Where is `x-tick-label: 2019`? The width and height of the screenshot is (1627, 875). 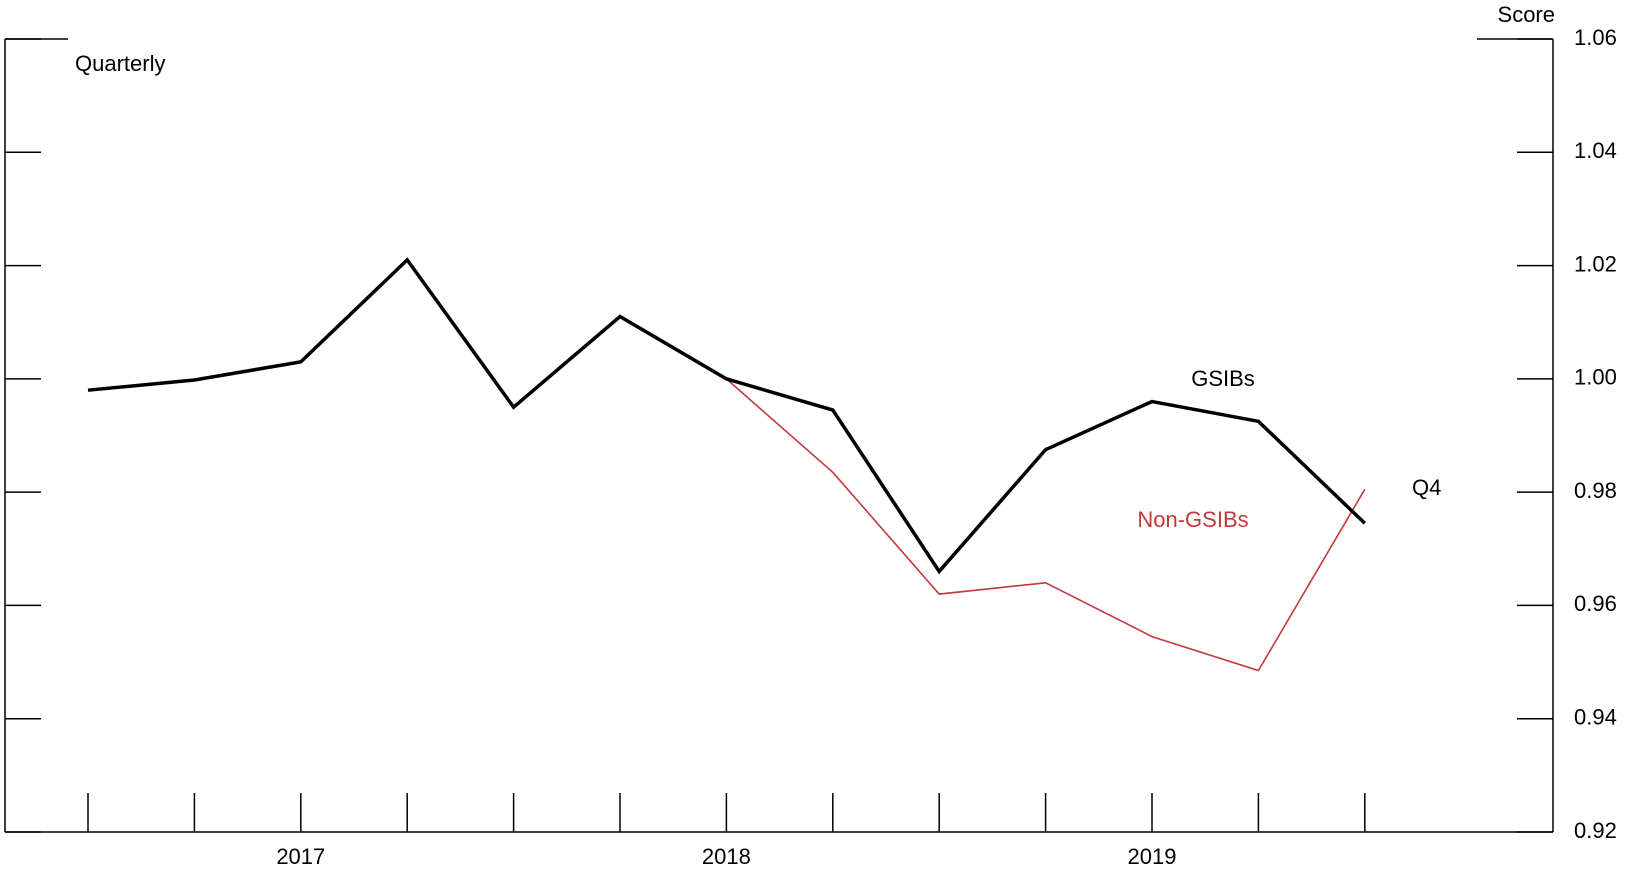 x-tick-label: 2019 is located at coordinates (1152, 856).